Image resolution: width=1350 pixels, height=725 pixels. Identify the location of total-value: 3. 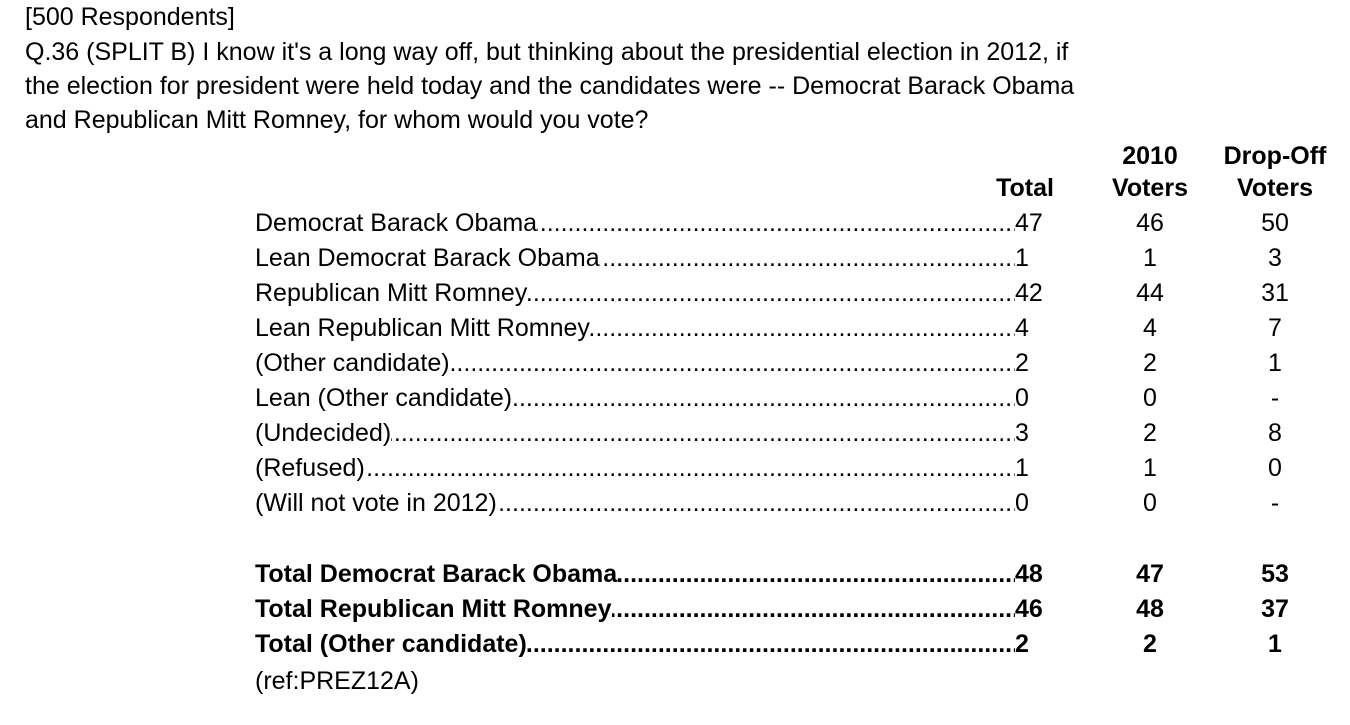
(1022, 433).